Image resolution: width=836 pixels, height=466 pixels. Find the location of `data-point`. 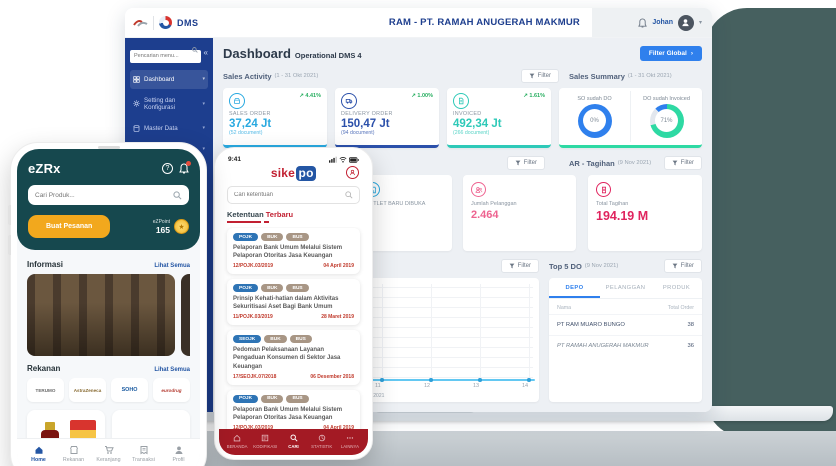

data-point is located at coordinates (431, 380).